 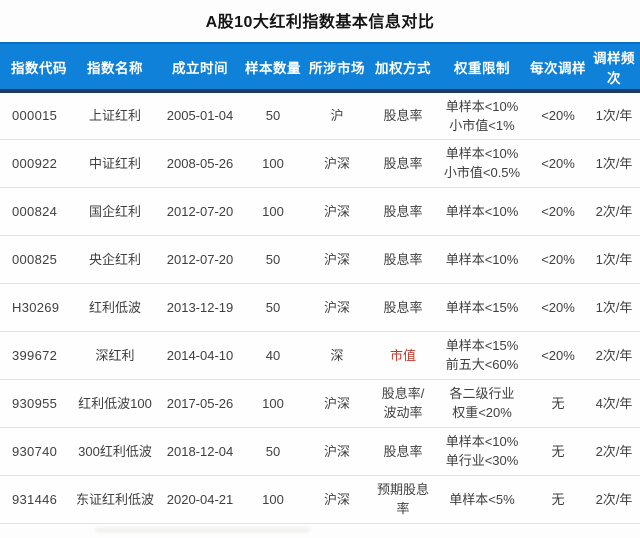 What do you see at coordinates (482, 67) in the screenshot?
I see `column-header-weight_limit: 权重限制` at bounding box center [482, 67].